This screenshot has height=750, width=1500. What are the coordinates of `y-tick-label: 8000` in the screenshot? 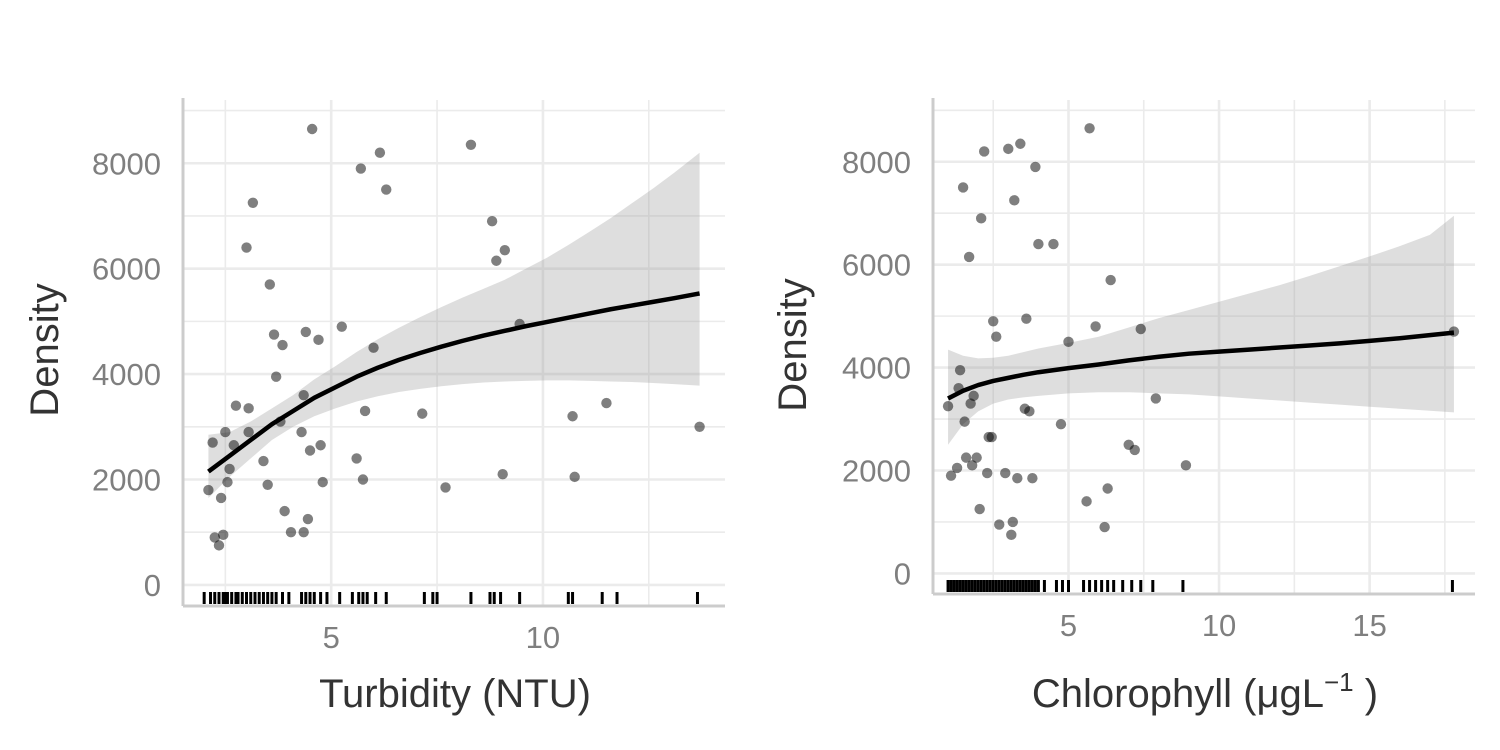 It's located at (876, 162).